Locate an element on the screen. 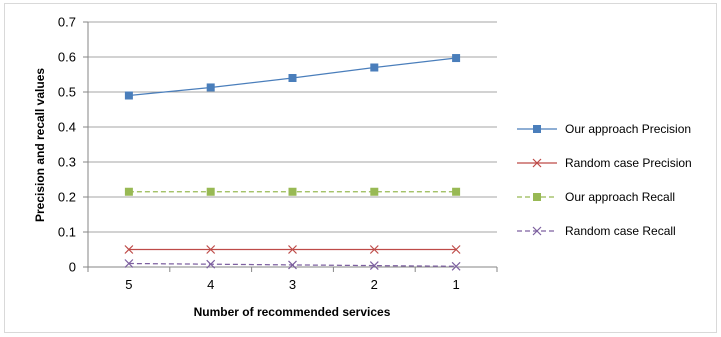 This screenshot has width=721, height=337. x-tick-label: 4 is located at coordinates (210, 284).